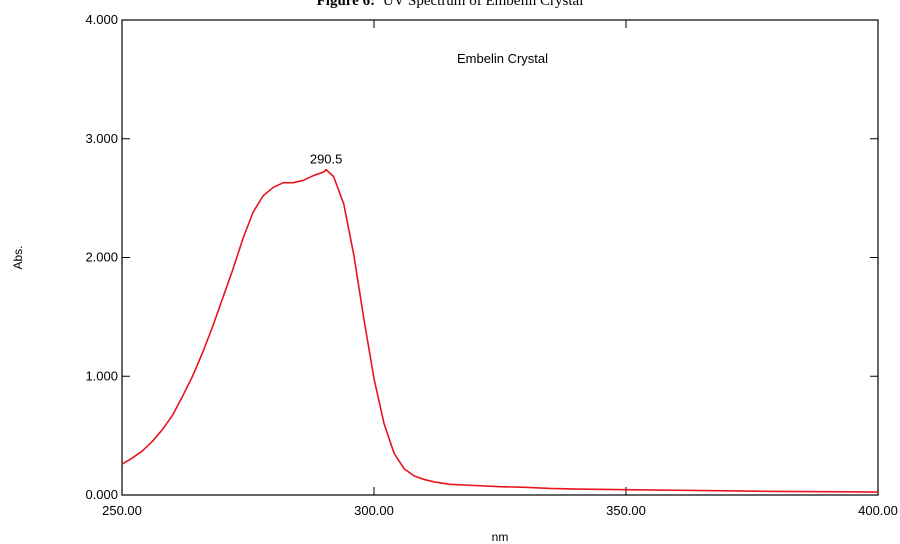  I want to click on peak-annotation: 290.5, so click(326, 159).